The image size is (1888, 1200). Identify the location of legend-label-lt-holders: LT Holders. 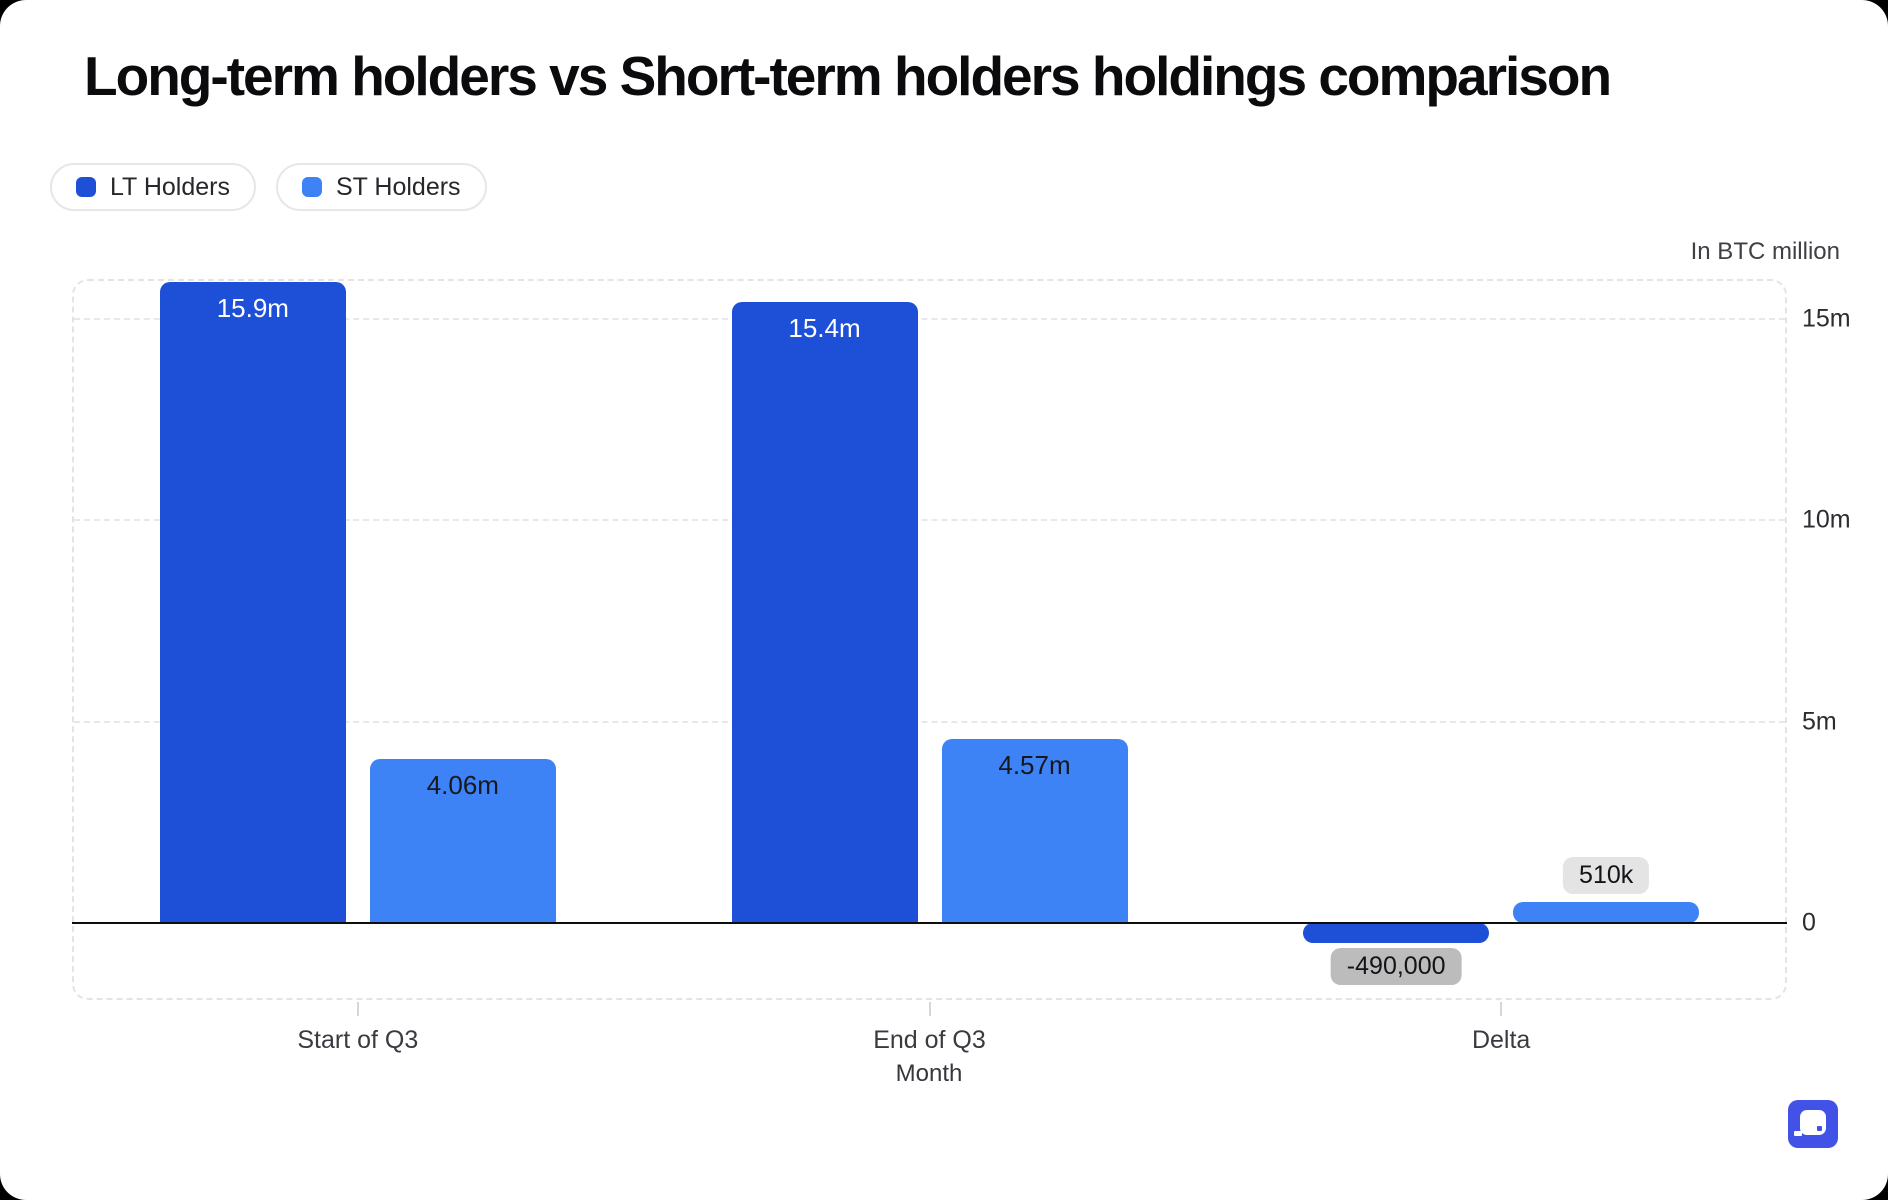
(170, 186).